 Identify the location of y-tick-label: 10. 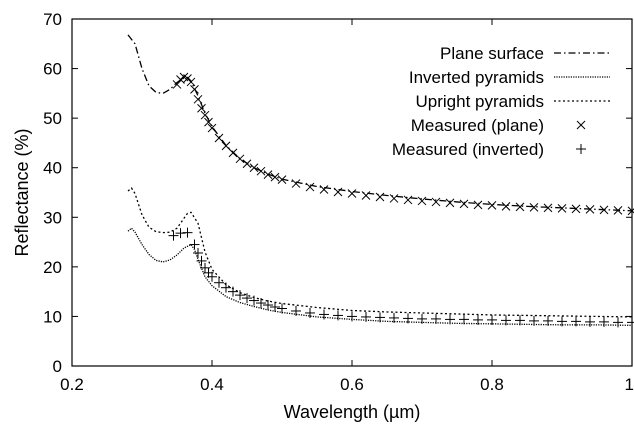
(52, 316).